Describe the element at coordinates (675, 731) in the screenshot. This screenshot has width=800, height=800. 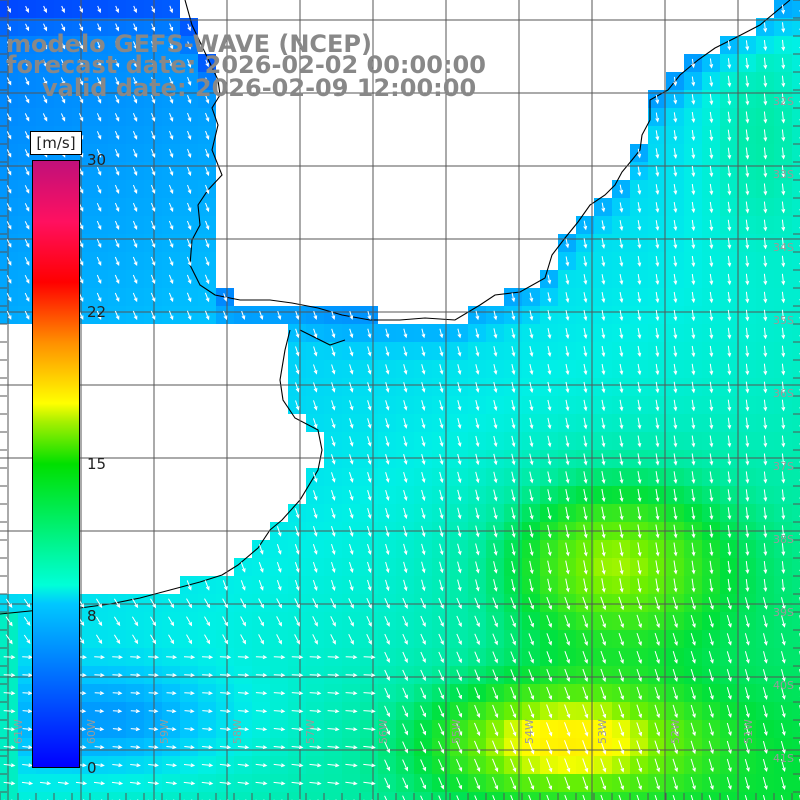
I see `longitude-label: 52W` at that location.